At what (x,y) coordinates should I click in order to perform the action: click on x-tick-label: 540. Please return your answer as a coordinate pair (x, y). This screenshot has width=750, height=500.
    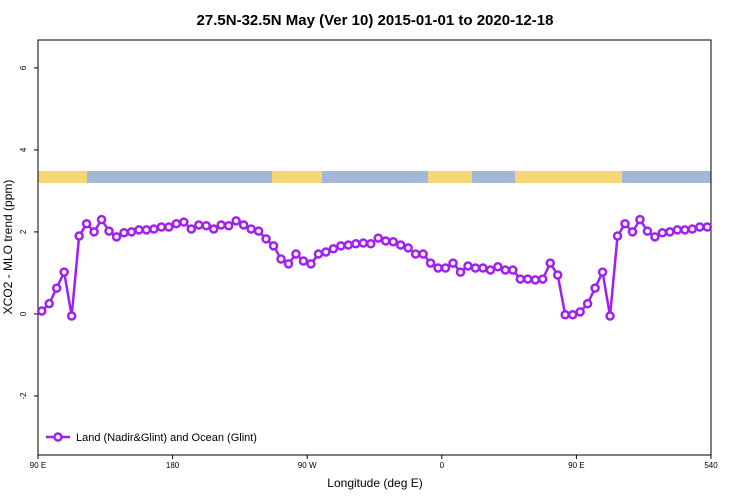
    Looking at the image, I should click on (711, 465).